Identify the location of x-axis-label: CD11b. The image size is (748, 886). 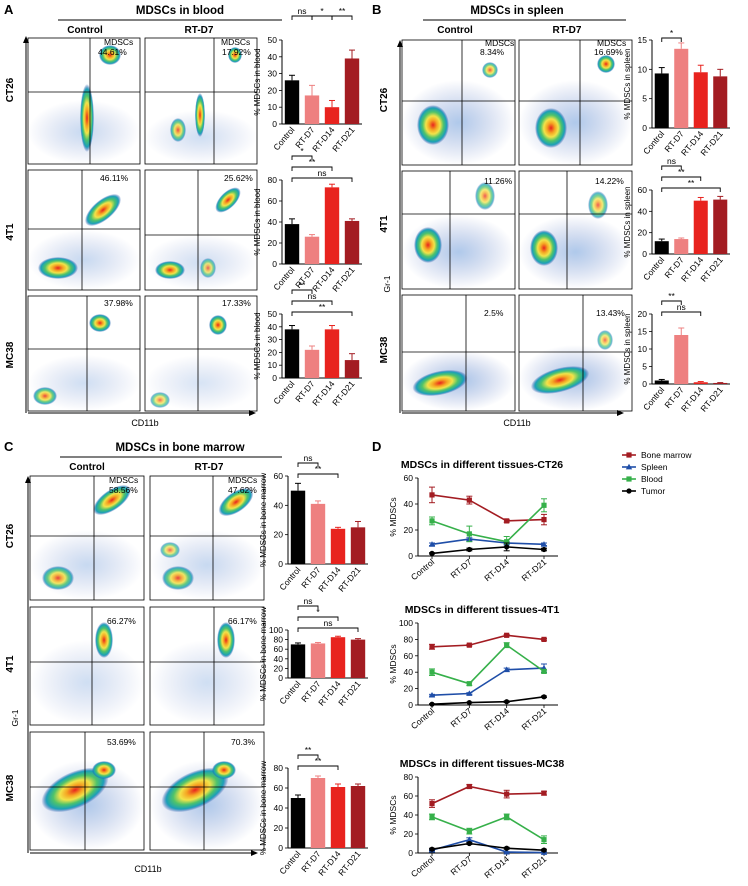
(144, 423).